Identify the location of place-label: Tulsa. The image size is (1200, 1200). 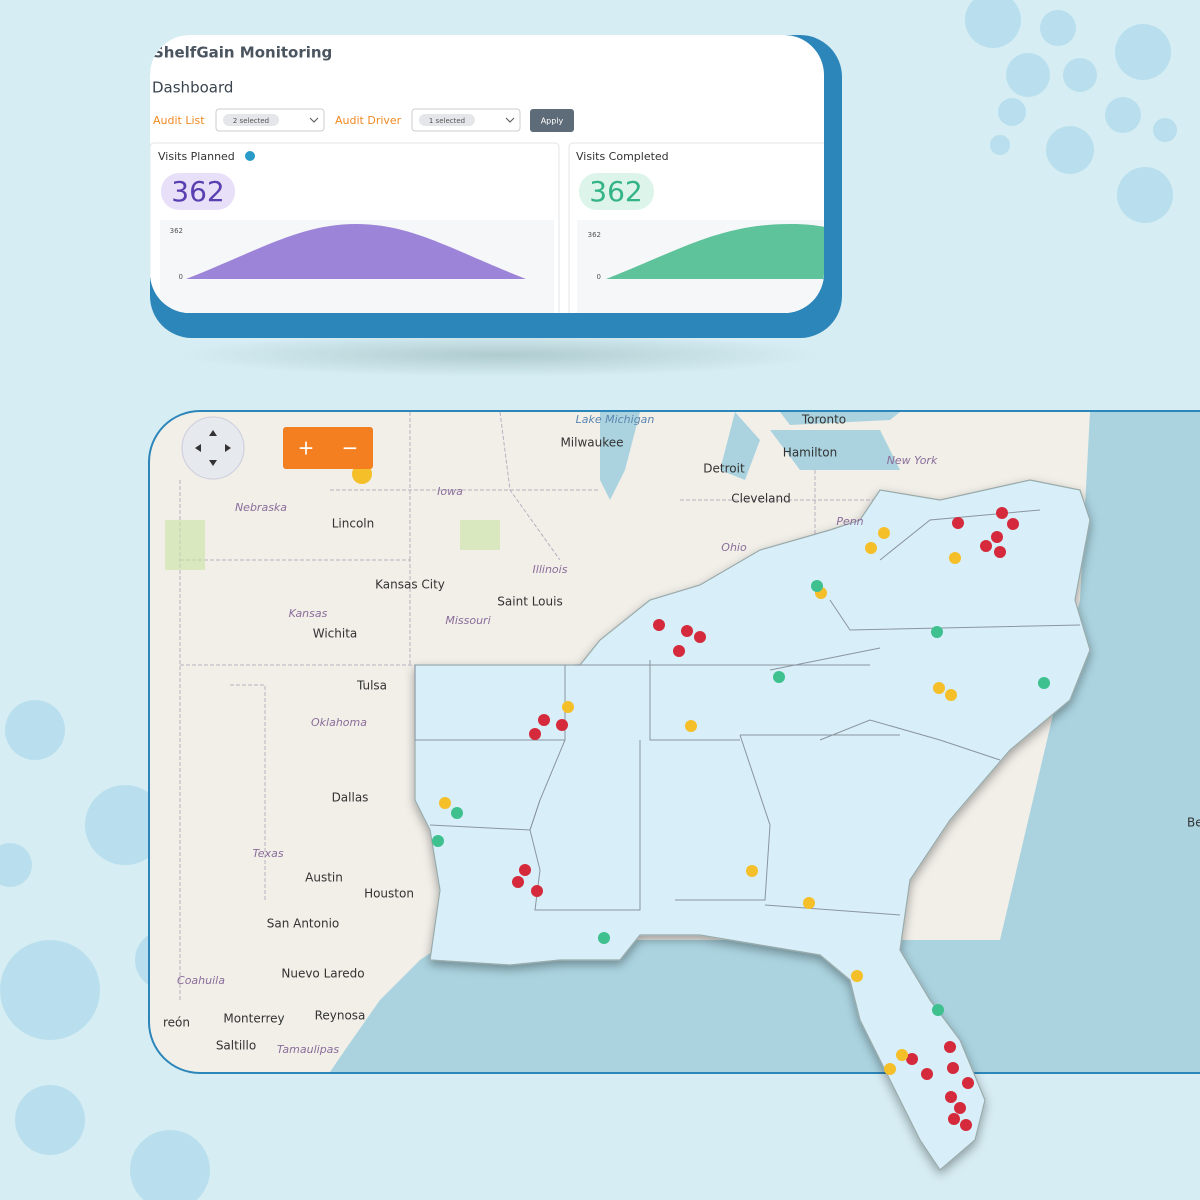
(371, 686).